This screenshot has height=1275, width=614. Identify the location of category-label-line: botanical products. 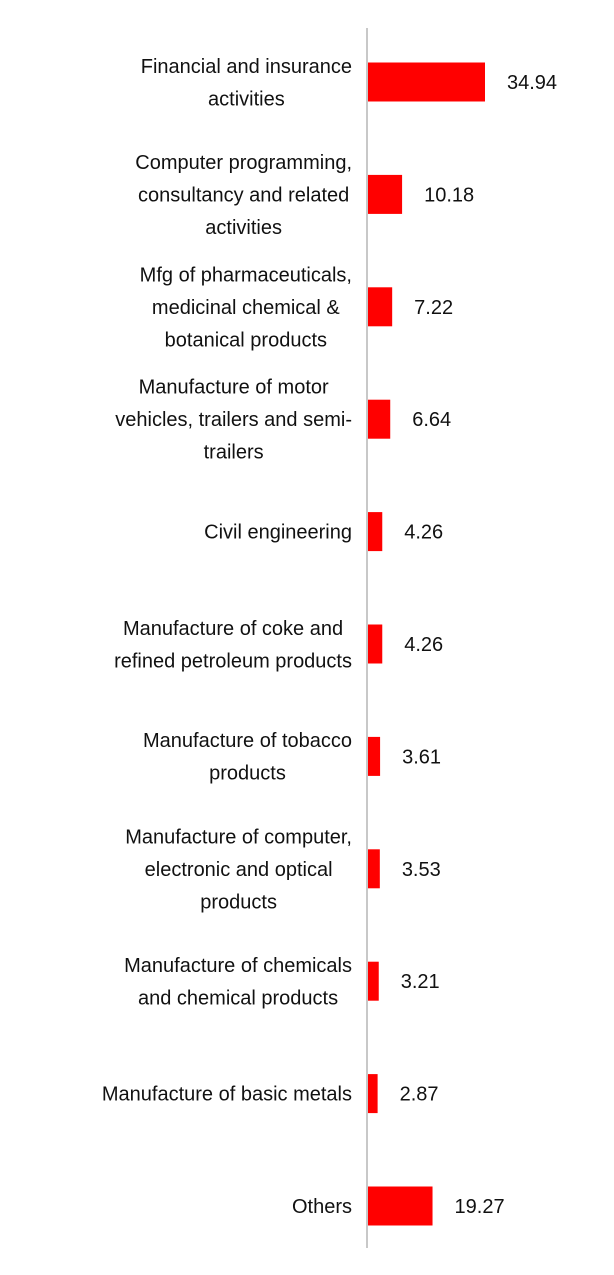
(246, 340).